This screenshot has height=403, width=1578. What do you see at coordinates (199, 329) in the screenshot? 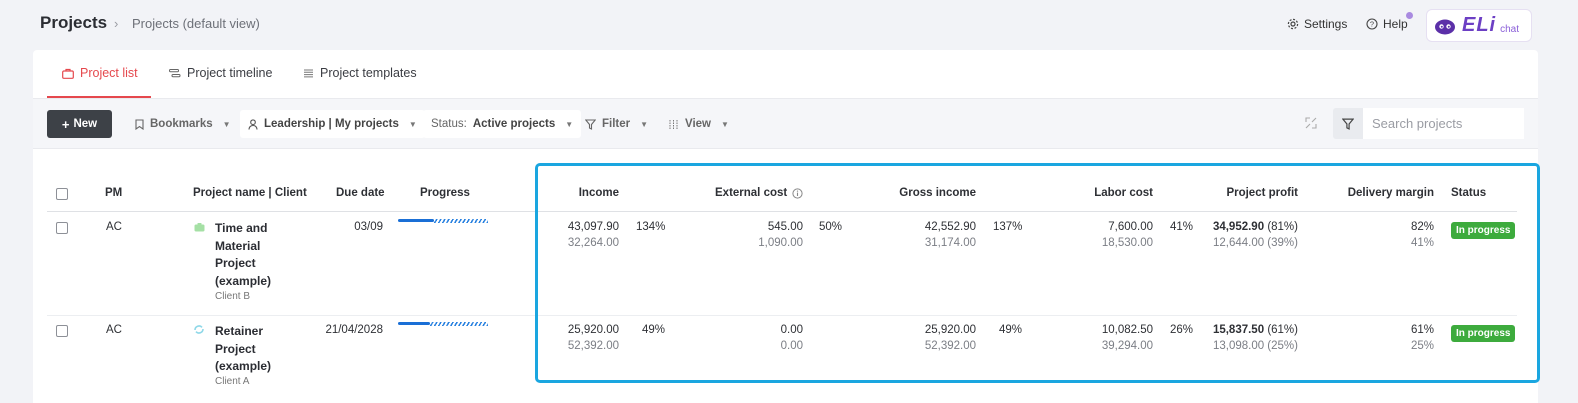
I see `retainer-icon` at bounding box center [199, 329].